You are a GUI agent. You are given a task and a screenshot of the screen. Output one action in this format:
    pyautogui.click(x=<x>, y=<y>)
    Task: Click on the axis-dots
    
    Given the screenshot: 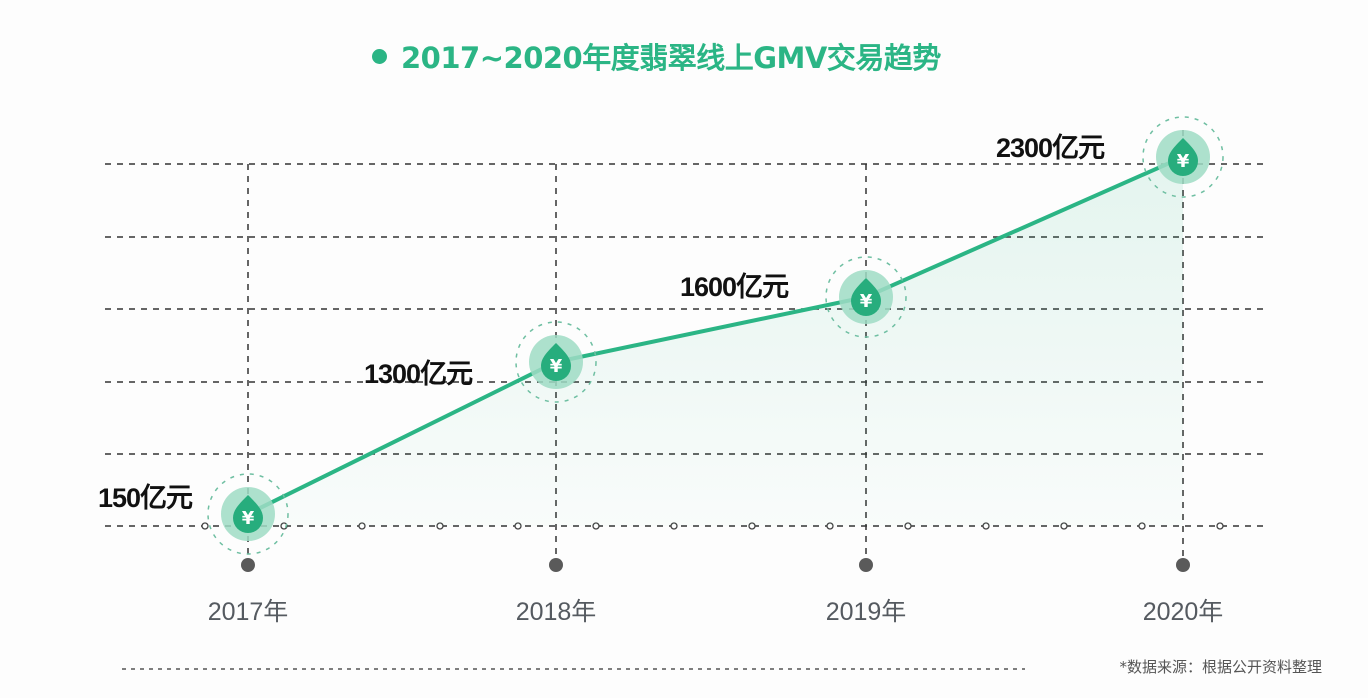 What is the action you would take?
    pyautogui.click(x=715, y=565)
    